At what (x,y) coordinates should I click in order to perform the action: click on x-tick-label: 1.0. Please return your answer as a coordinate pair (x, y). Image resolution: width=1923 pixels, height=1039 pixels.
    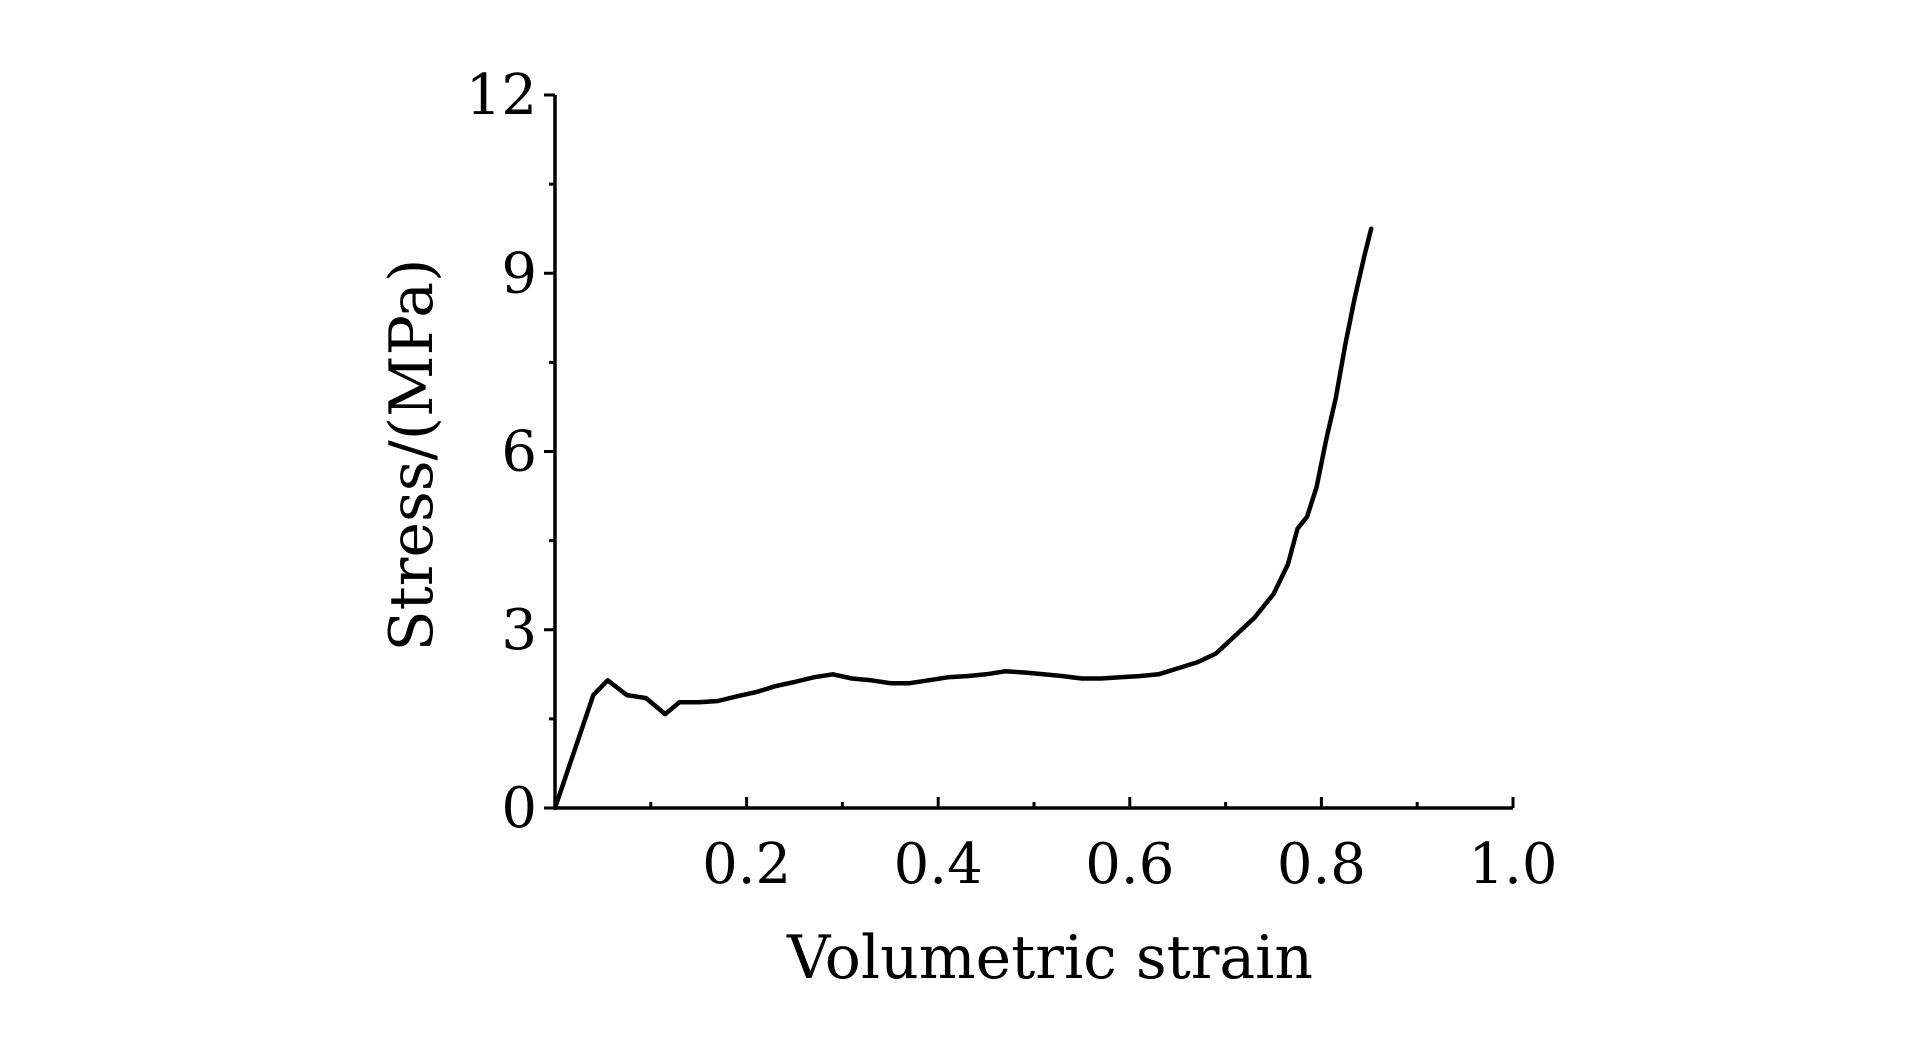
    Looking at the image, I should click on (1512, 864).